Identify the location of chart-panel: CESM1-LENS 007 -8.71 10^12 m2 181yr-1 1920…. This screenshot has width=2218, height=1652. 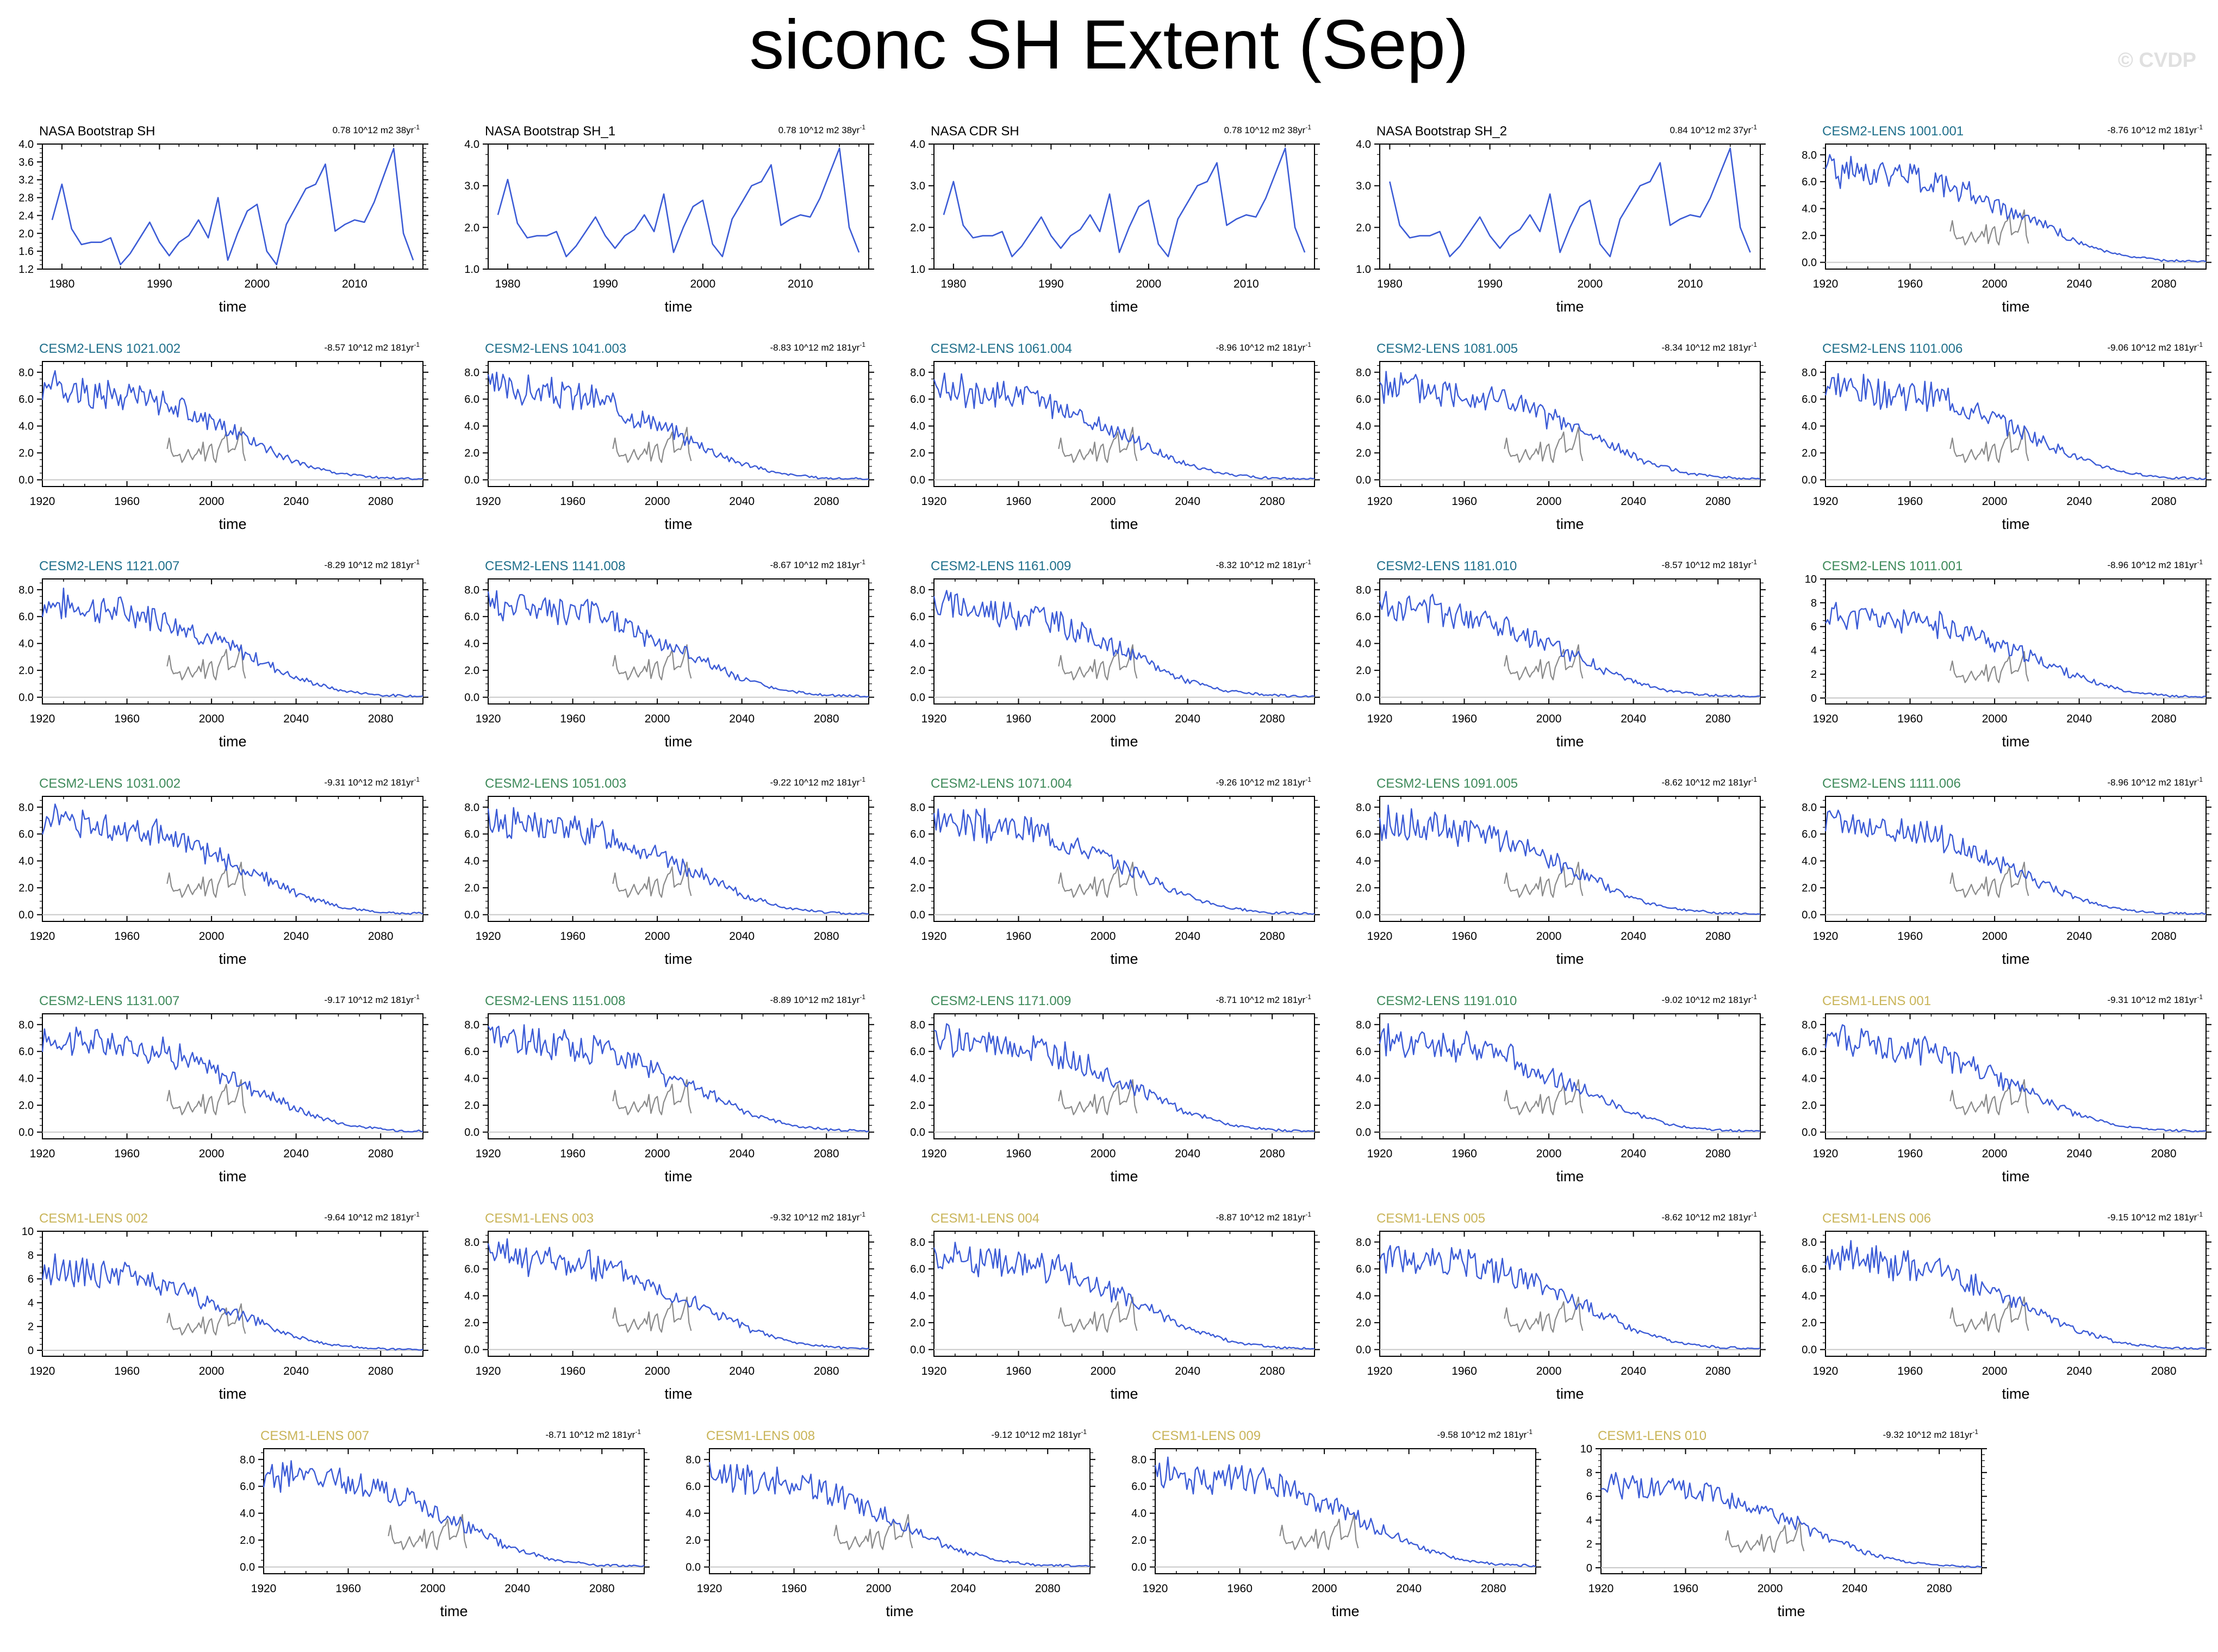
(445, 1524).